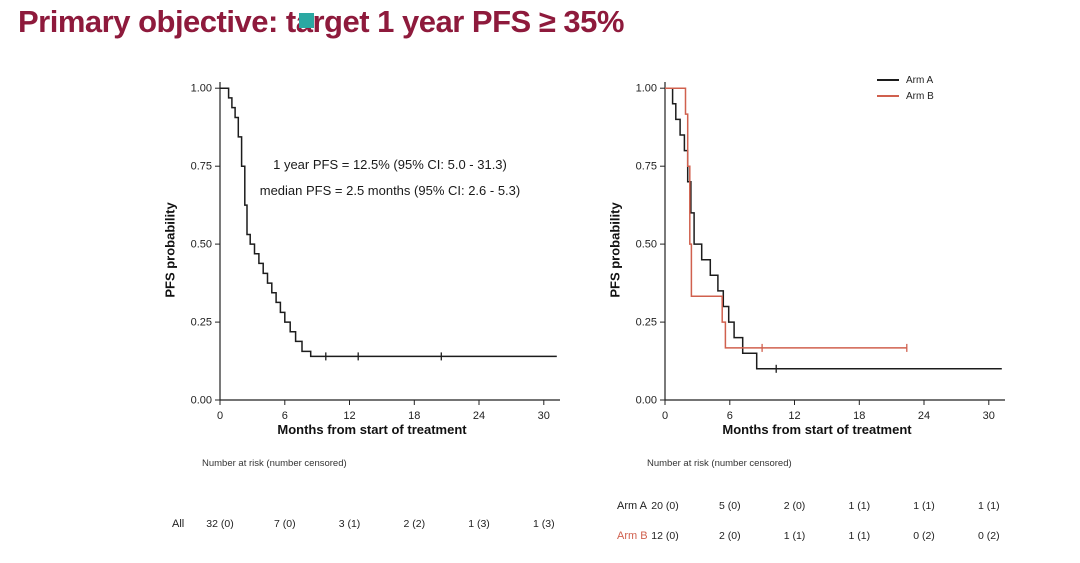  What do you see at coordinates (920, 96) in the screenshot?
I see `legend-label-arm-b: Arm B` at bounding box center [920, 96].